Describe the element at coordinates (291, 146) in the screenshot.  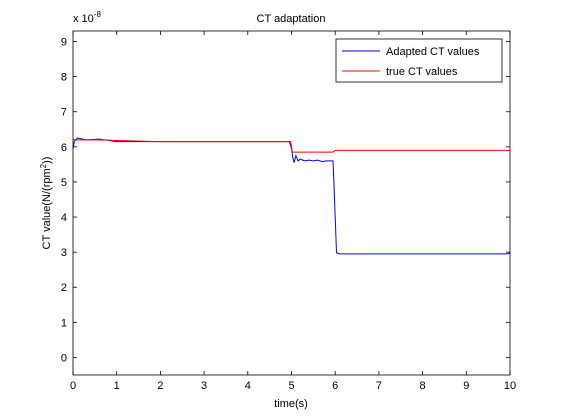
I see `true-ct-line` at that location.